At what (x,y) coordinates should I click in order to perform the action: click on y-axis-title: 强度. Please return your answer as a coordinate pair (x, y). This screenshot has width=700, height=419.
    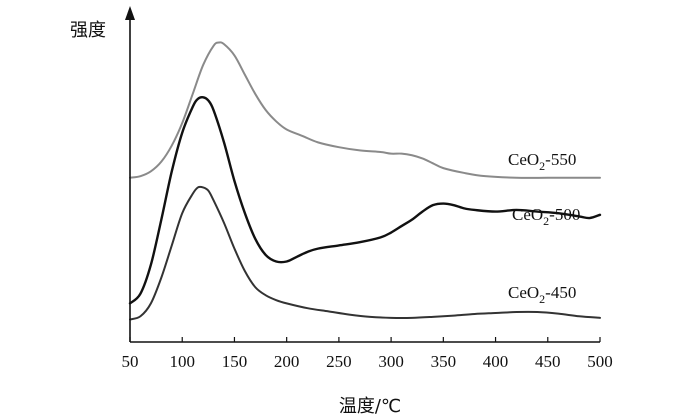
    Looking at the image, I should click on (88, 30).